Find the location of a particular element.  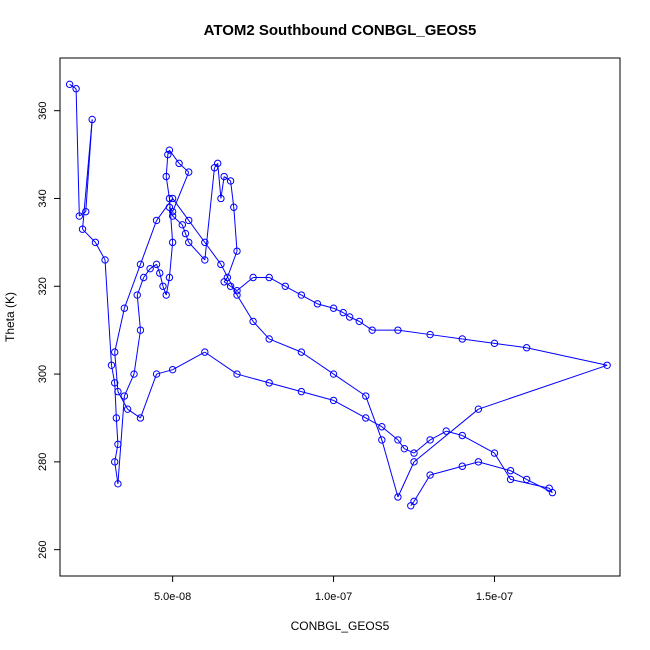

x-axis-label: CONBGL_GEOS5 is located at coordinates (340, 626).